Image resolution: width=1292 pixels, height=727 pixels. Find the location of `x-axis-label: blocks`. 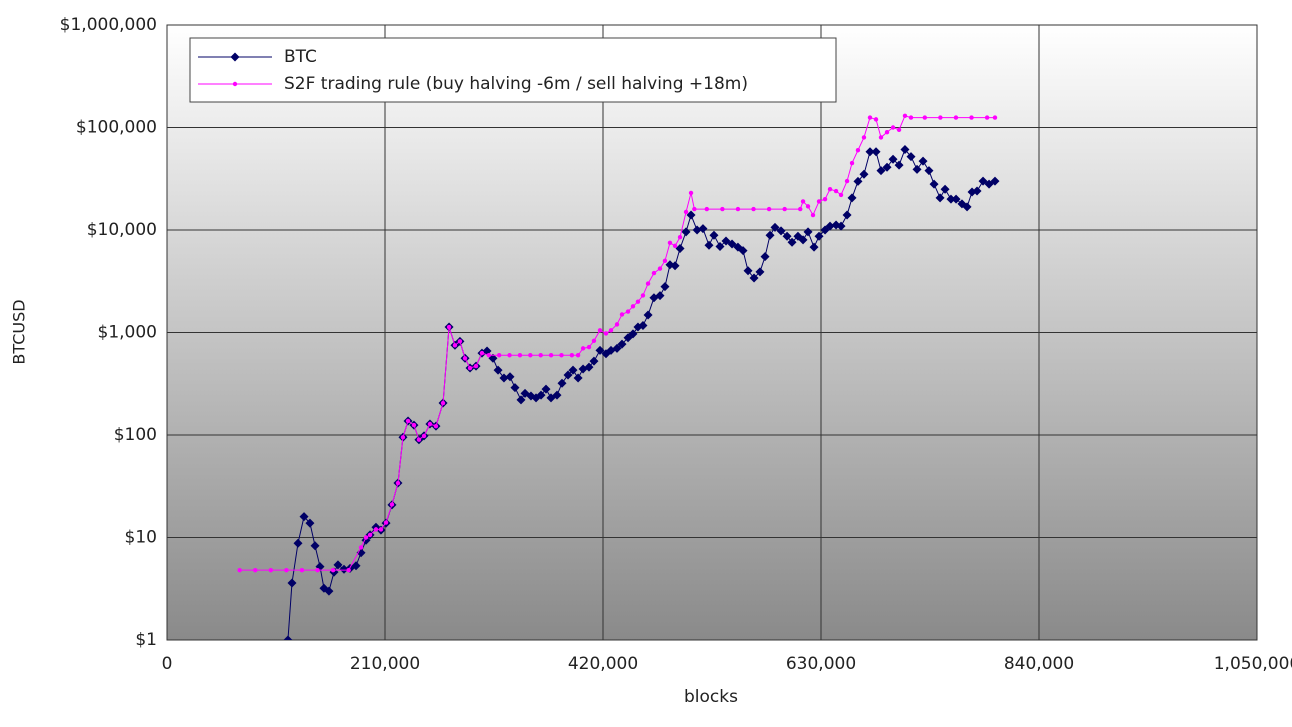

x-axis-label: blocks is located at coordinates (711, 697).